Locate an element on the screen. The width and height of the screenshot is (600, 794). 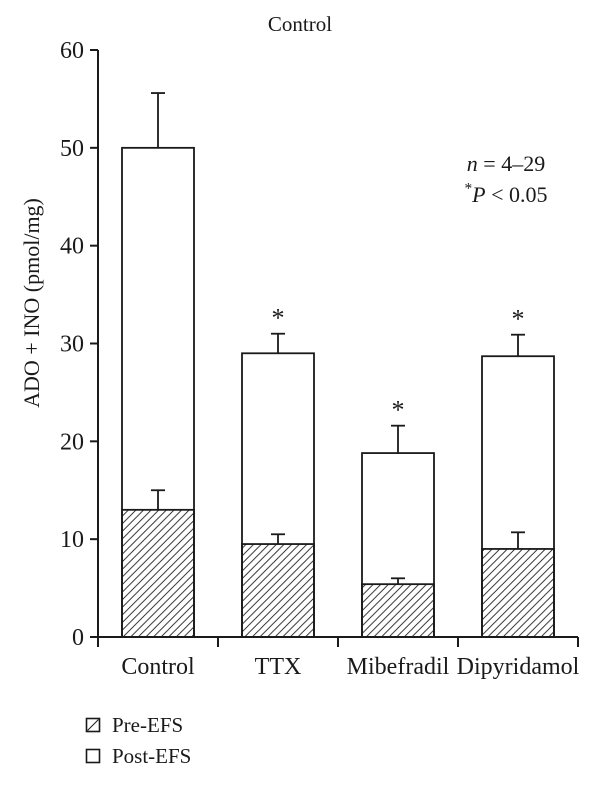
y-tick-label-60: 60 is located at coordinates (72, 51).